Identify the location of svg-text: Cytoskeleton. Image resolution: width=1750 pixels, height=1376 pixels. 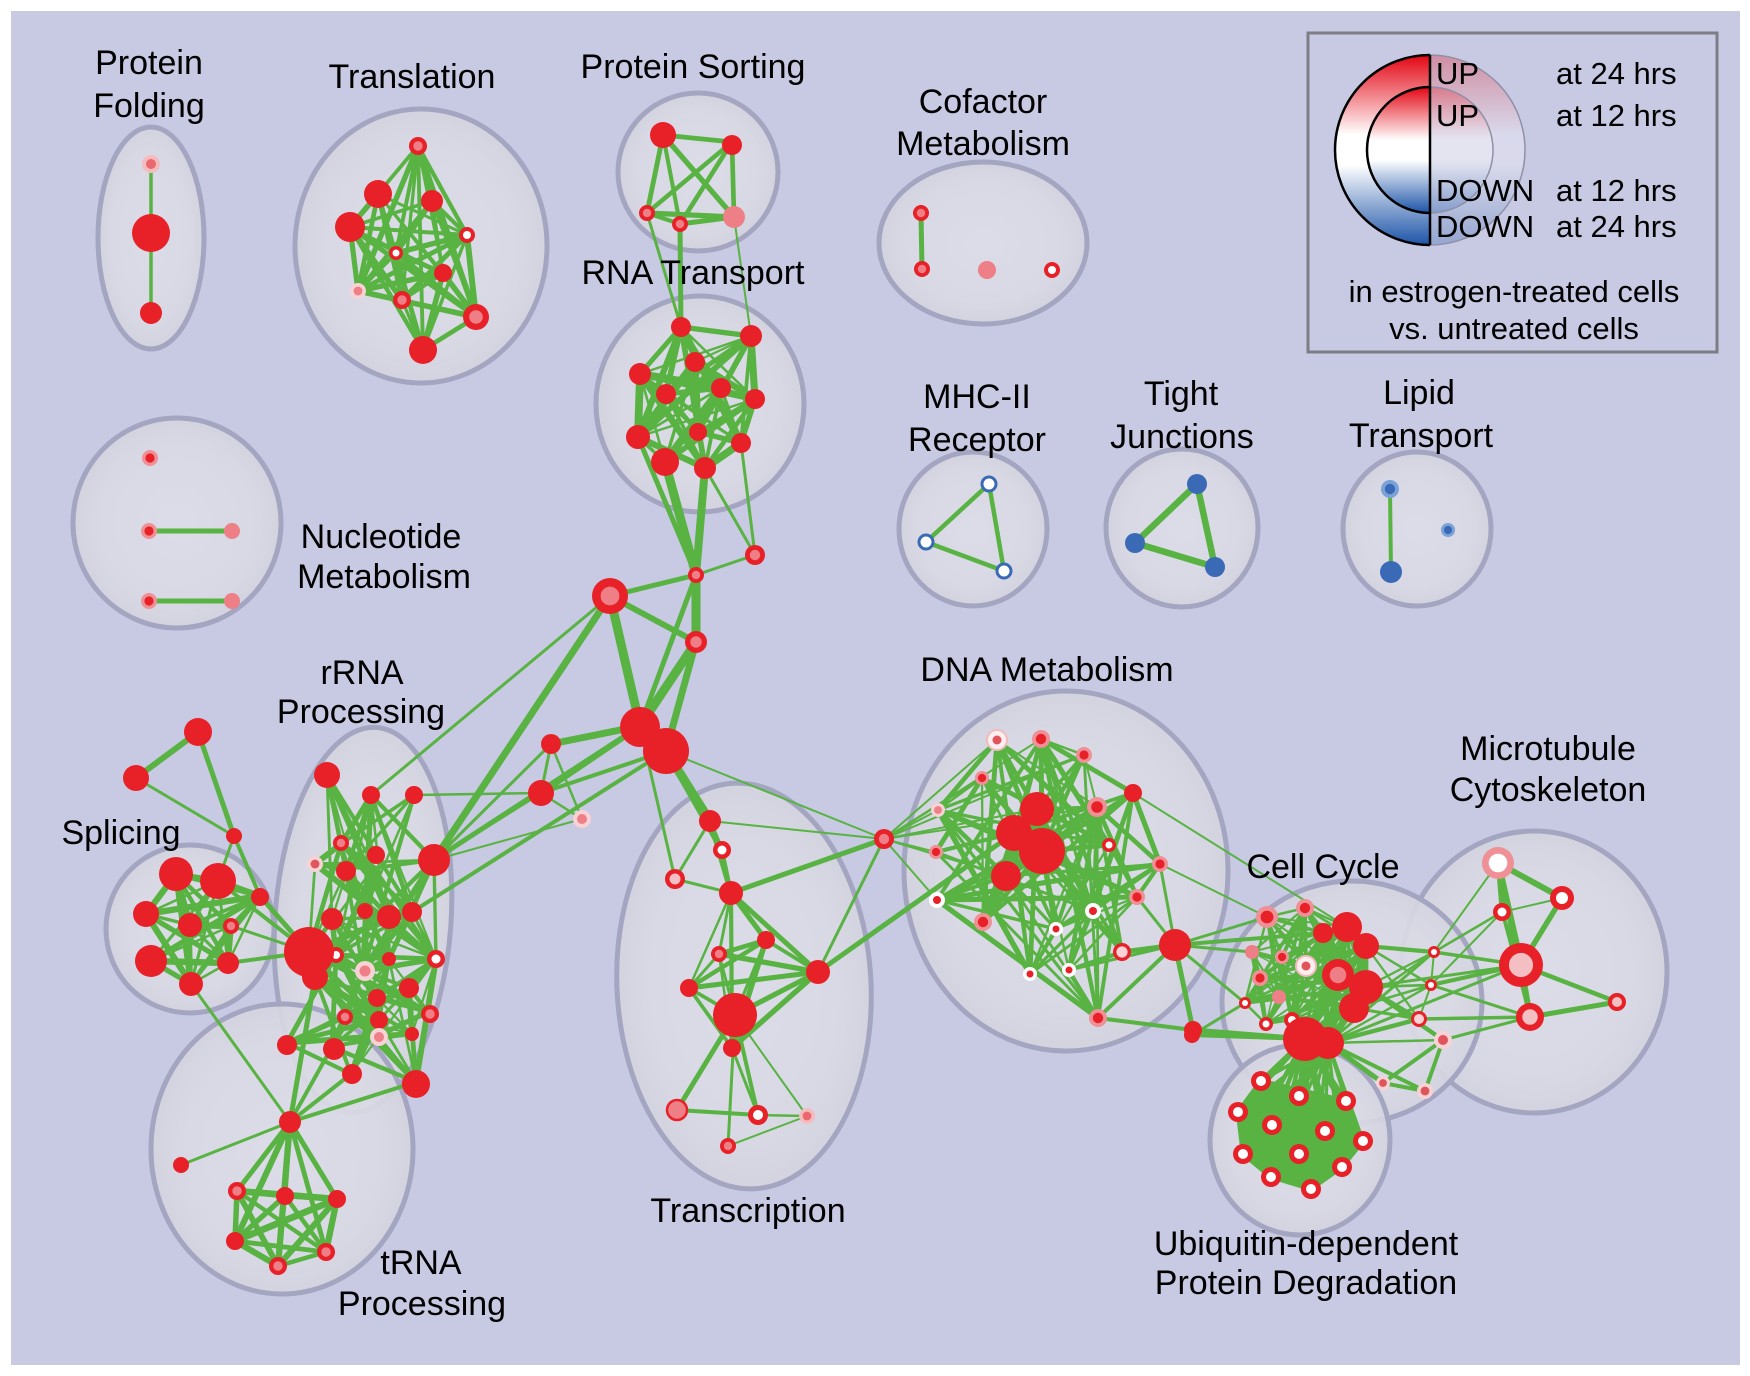
(1548, 790).